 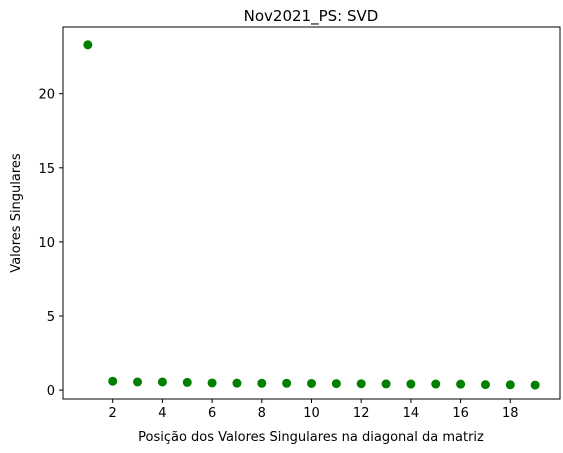 I want to click on y-axis-label: Valores Singulares, so click(x=16, y=213).